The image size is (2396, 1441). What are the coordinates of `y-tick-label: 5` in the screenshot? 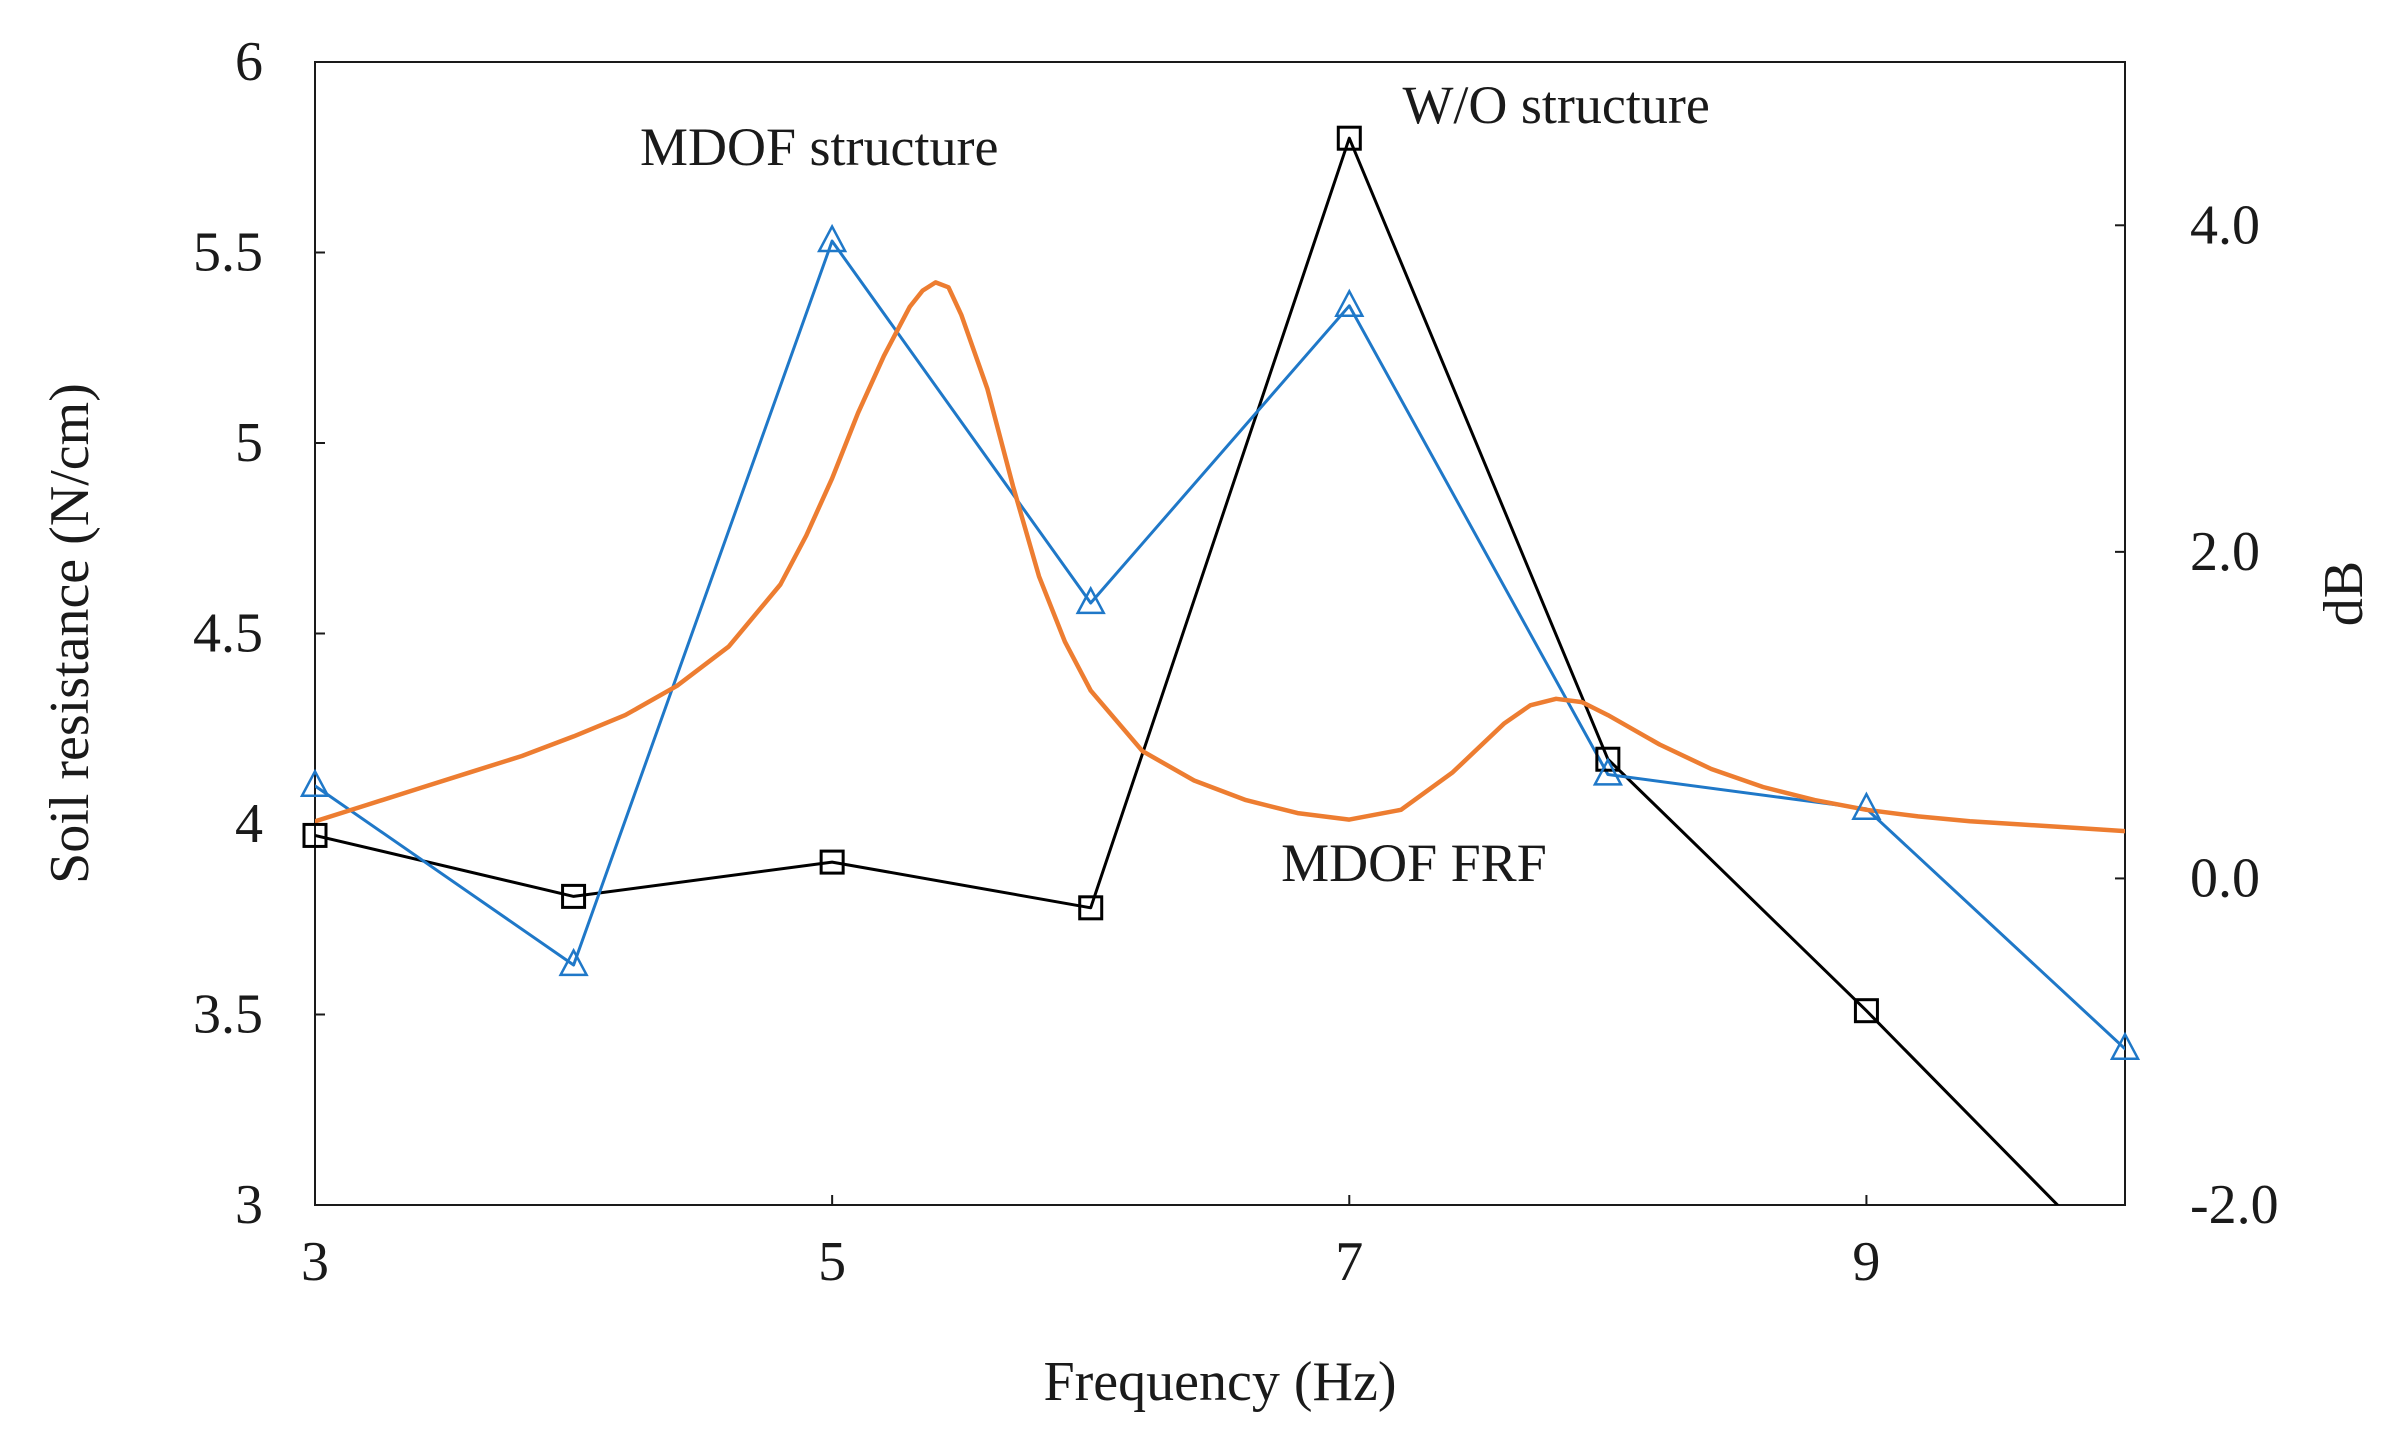 It's located at (249, 443).